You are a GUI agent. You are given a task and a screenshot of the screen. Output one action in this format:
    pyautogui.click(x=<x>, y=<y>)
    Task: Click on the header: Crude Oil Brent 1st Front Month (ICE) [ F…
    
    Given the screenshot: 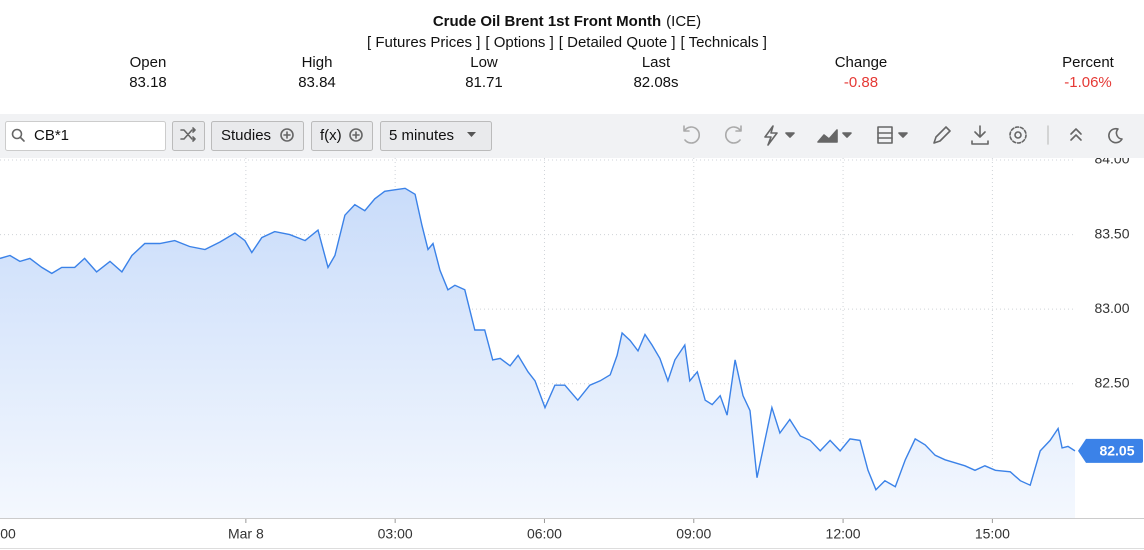 What is the action you would take?
    pyautogui.click(x=567, y=32)
    